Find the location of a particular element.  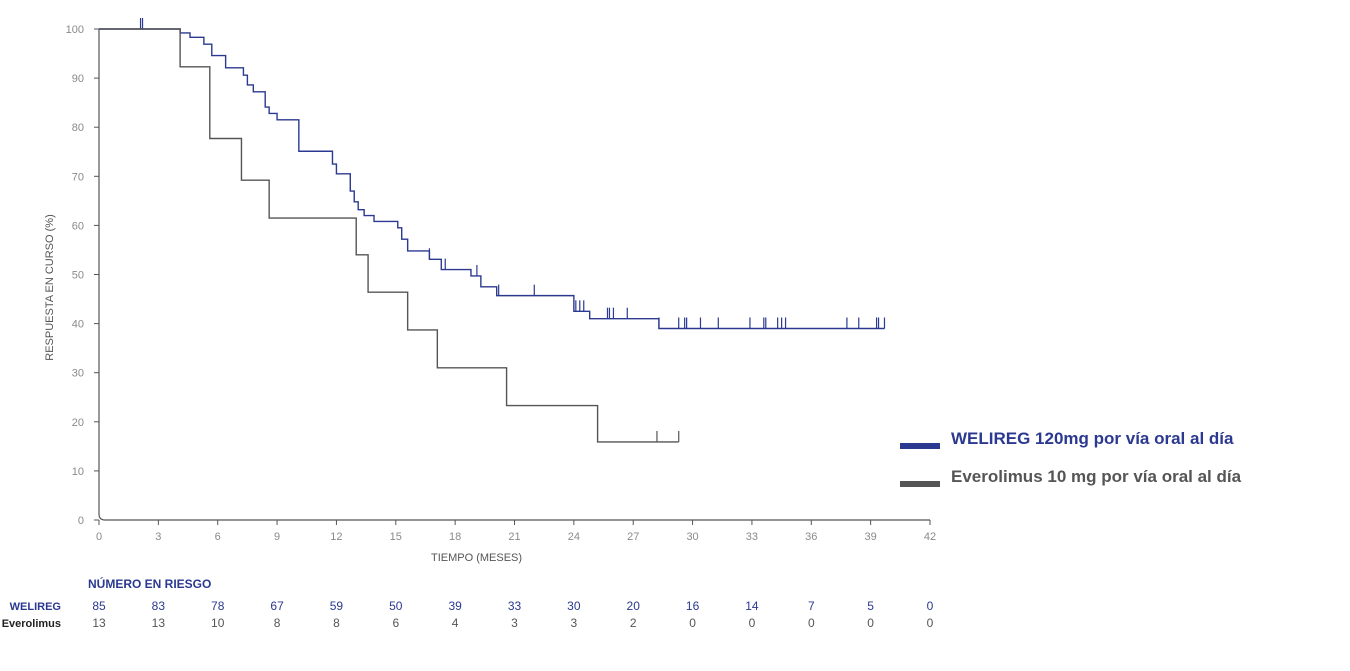

risk-value: 4 is located at coordinates (455, 623).